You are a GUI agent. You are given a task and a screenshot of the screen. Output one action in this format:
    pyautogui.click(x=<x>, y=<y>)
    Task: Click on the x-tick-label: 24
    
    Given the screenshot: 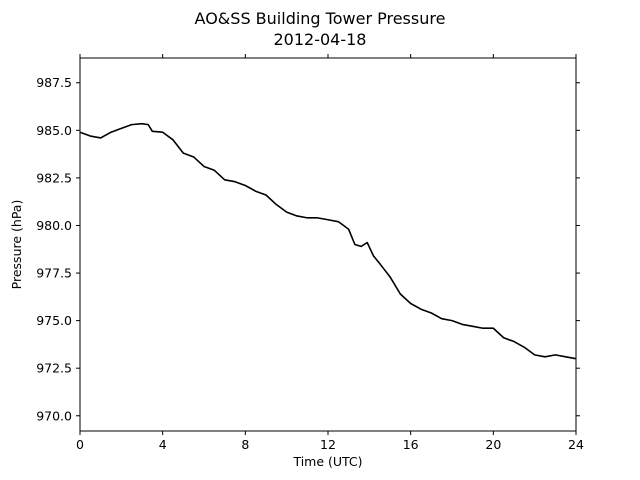 What is the action you would take?
    pyautogui.click(x=576, y=444)
    